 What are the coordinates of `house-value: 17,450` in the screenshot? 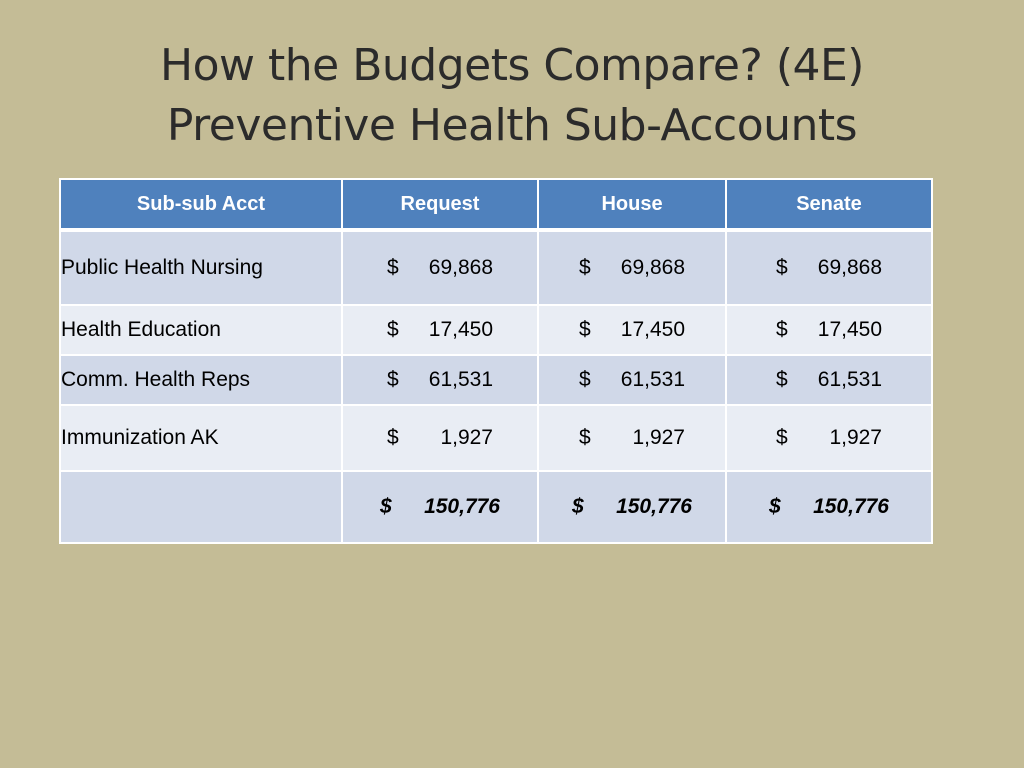 It's located at (652, 329).